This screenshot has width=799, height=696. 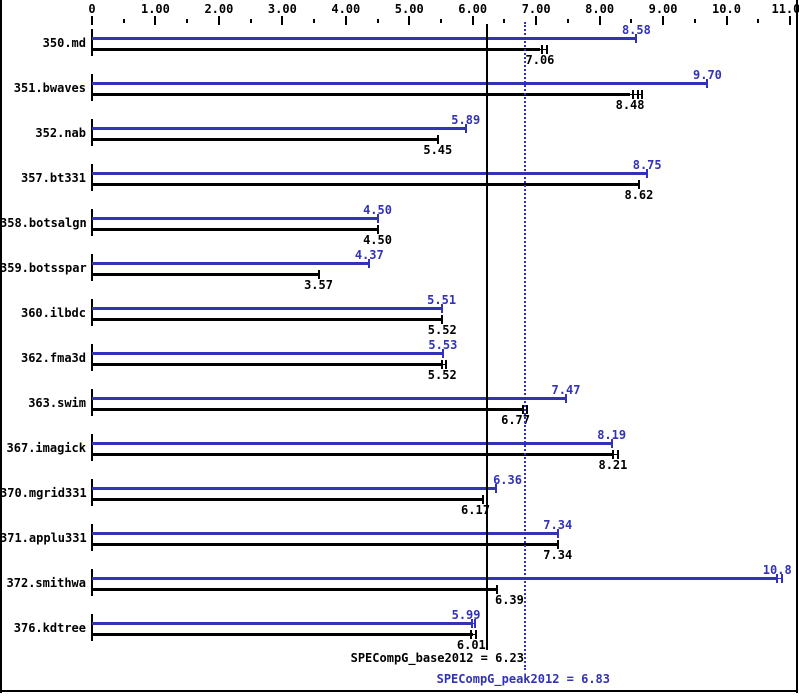 I want to click on base-value-label: 6.01, so click(x=471, y=645).